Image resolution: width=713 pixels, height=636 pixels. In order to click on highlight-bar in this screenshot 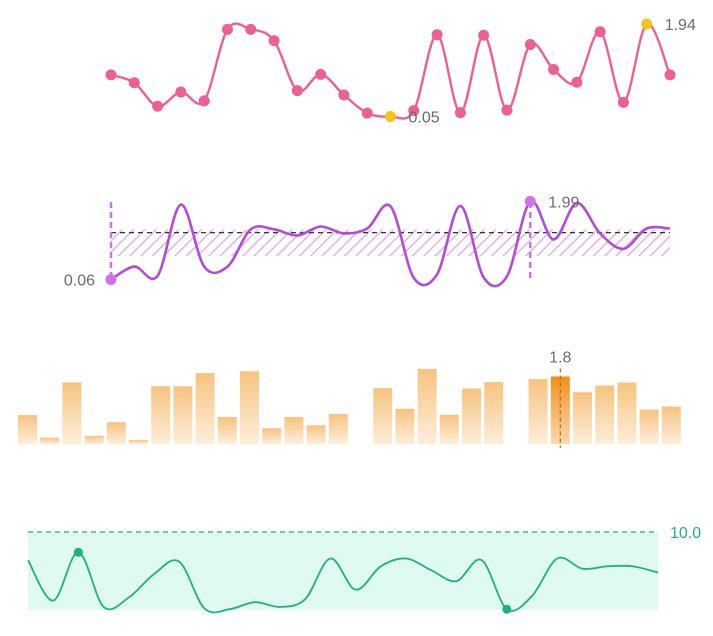, I will do `click(560, 410)`.